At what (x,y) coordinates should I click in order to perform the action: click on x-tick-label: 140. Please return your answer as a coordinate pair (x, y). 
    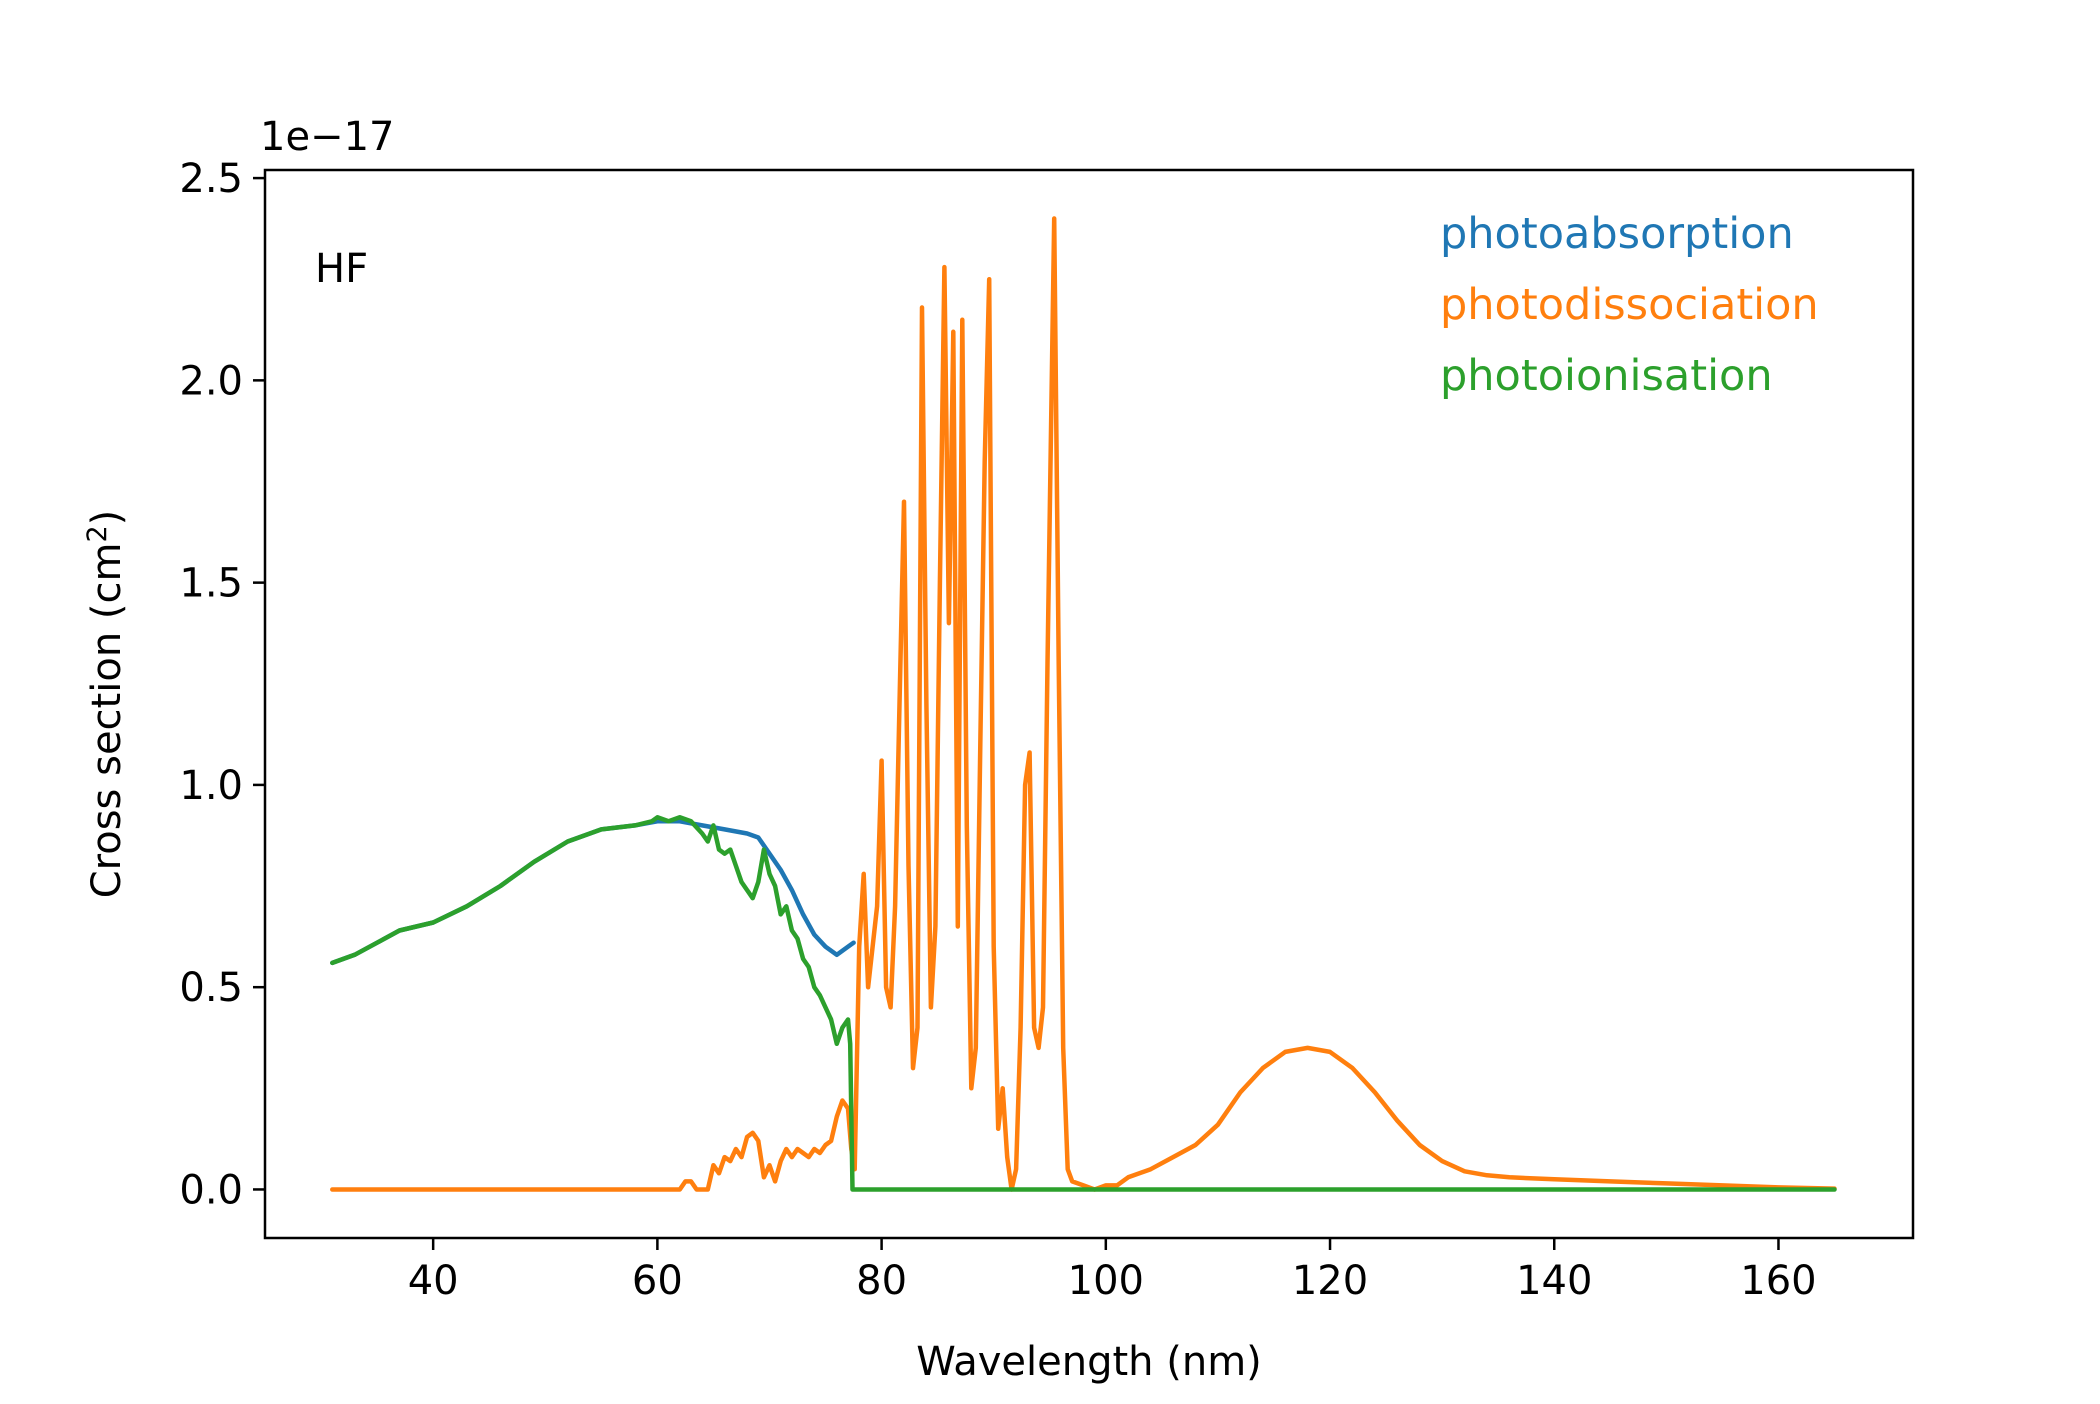
    Looking at the image, I should click on (1554, 1281).